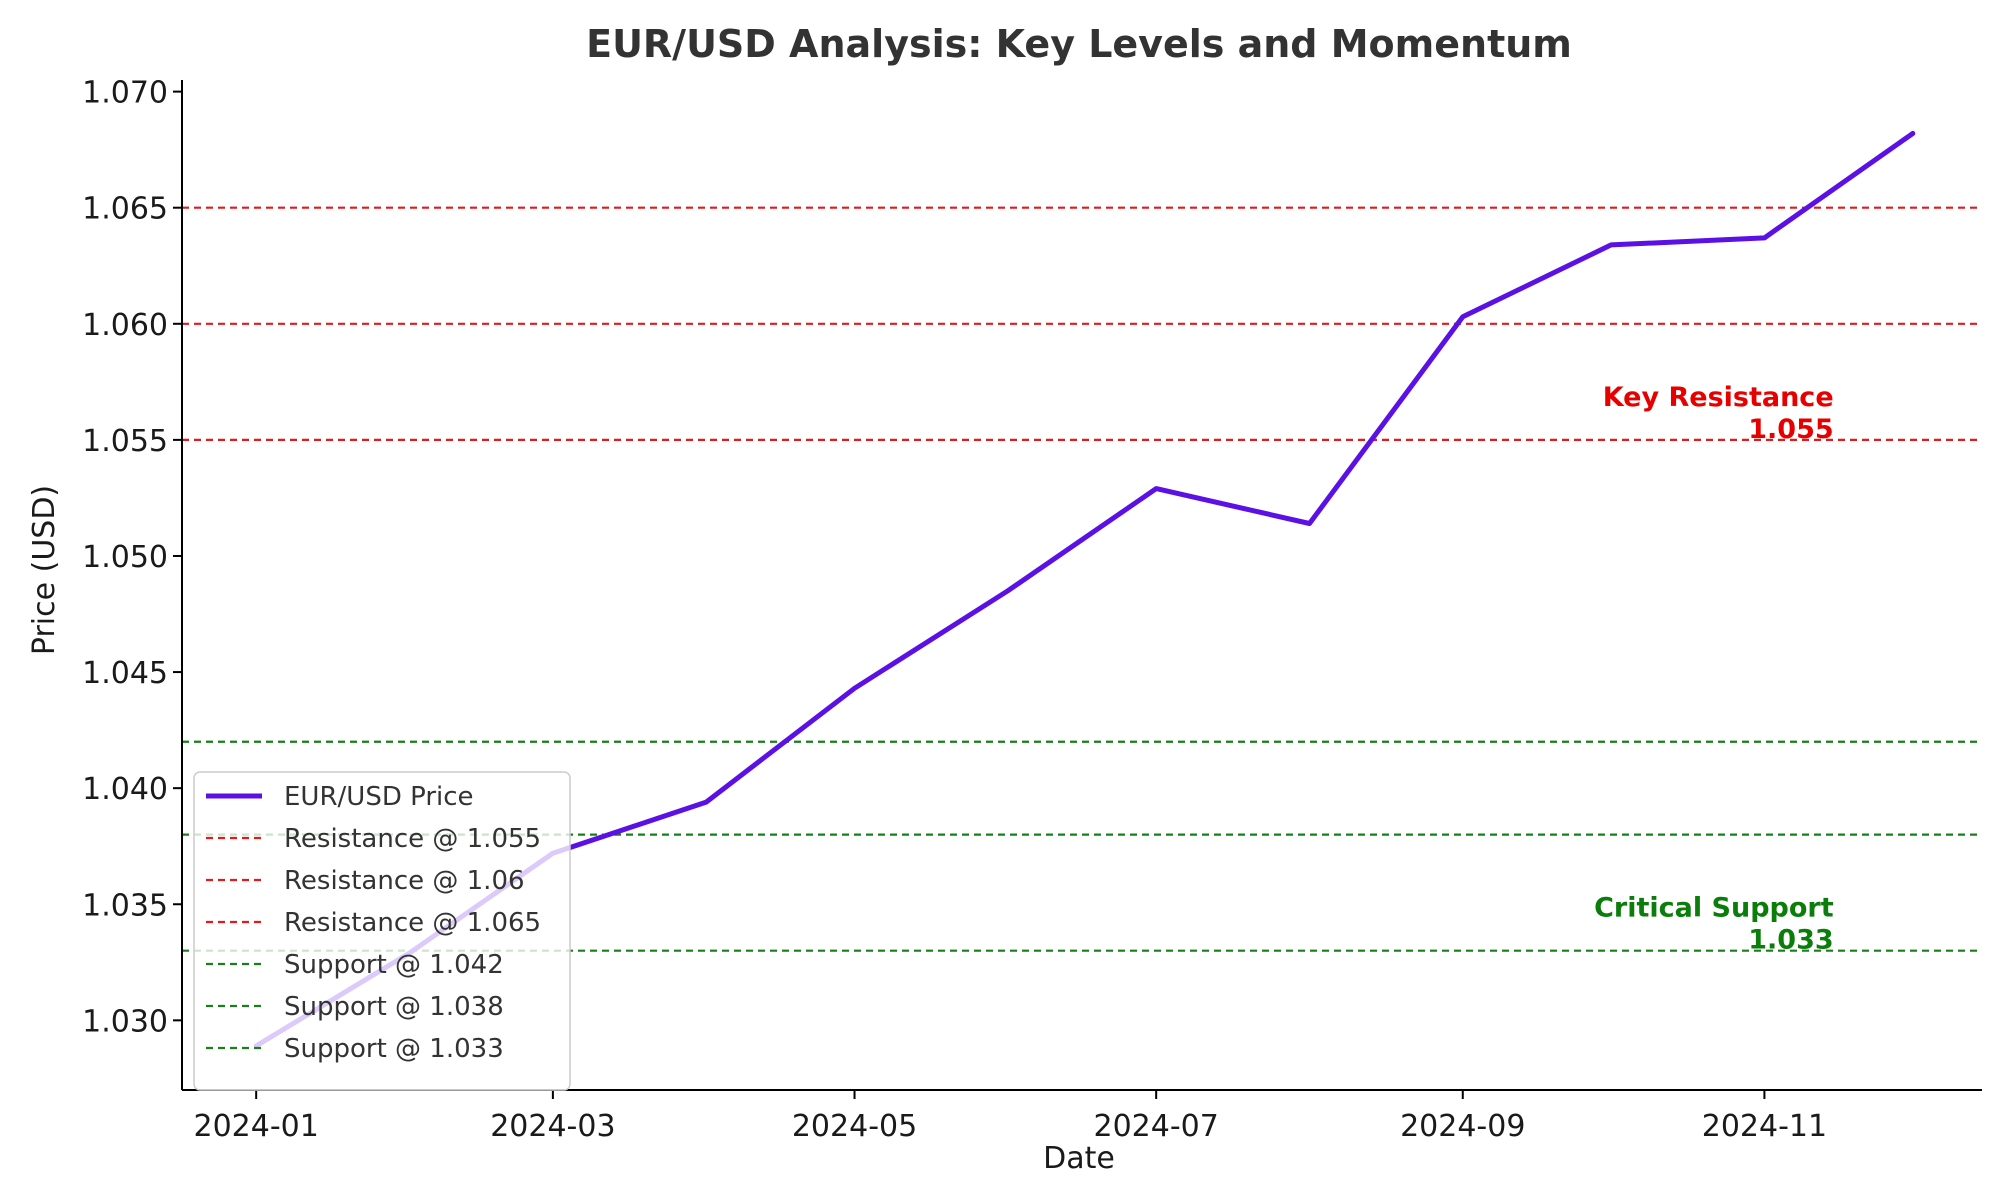 This screenshot has height=1200, width=2000. What do you see at coordinates (1764, 1126) in the screenshot?
I see `x-tick-label: 2024-11` at bounding box center [1764, 1126].